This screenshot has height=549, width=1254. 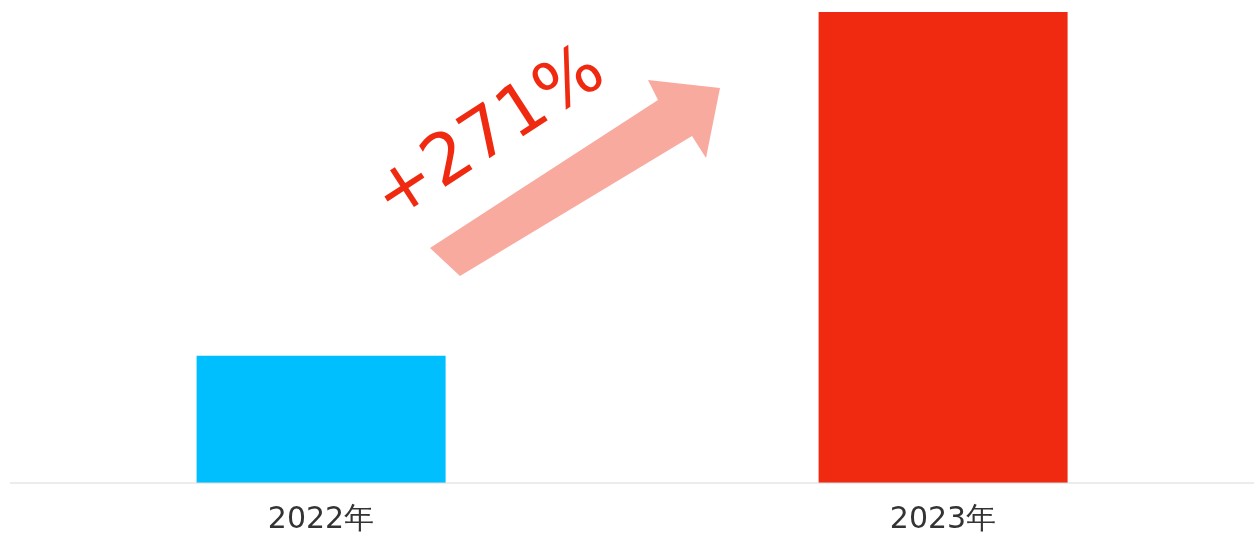 What do you see at coordinates (943, 518) in the screenshot?
I see `x-tick-label: 2023年` at bounding box center [943, 518].